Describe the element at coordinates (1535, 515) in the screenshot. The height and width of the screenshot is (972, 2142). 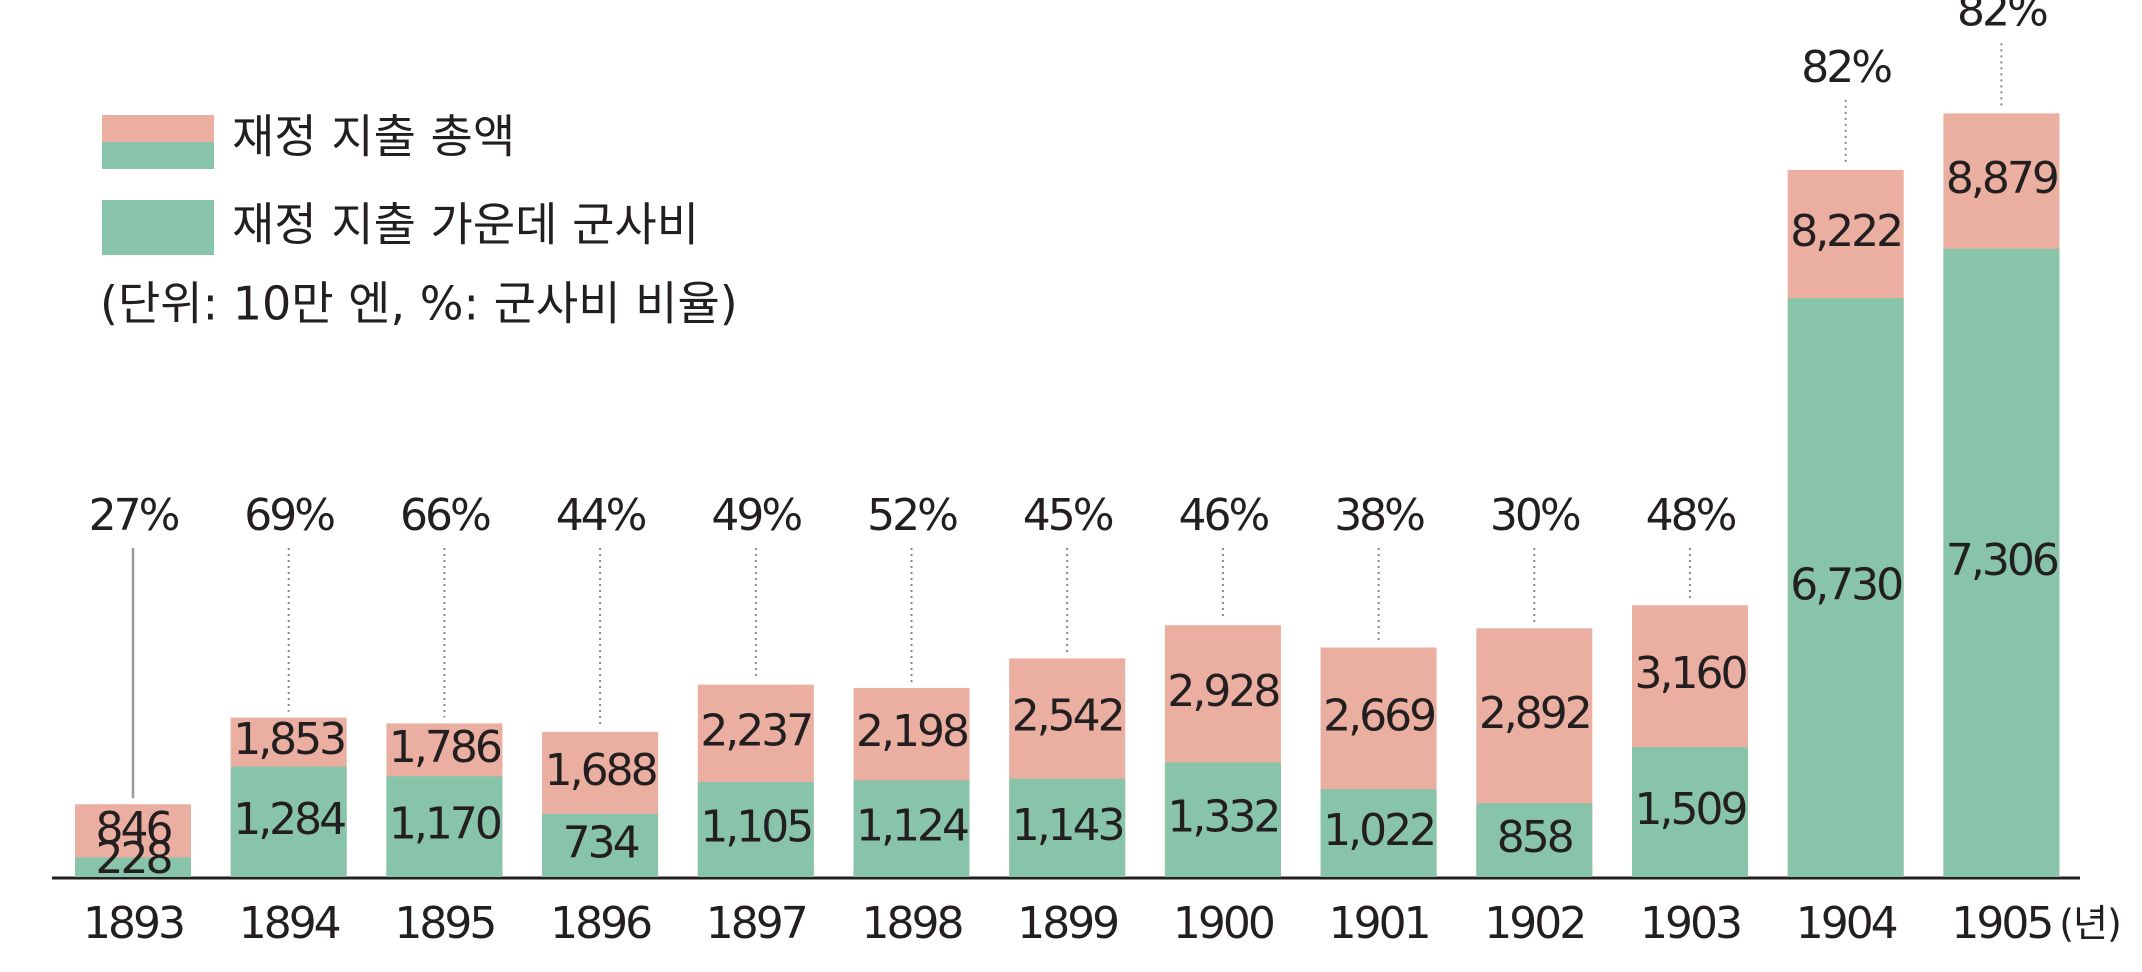
I see `ratio-label: 30%` at that location.